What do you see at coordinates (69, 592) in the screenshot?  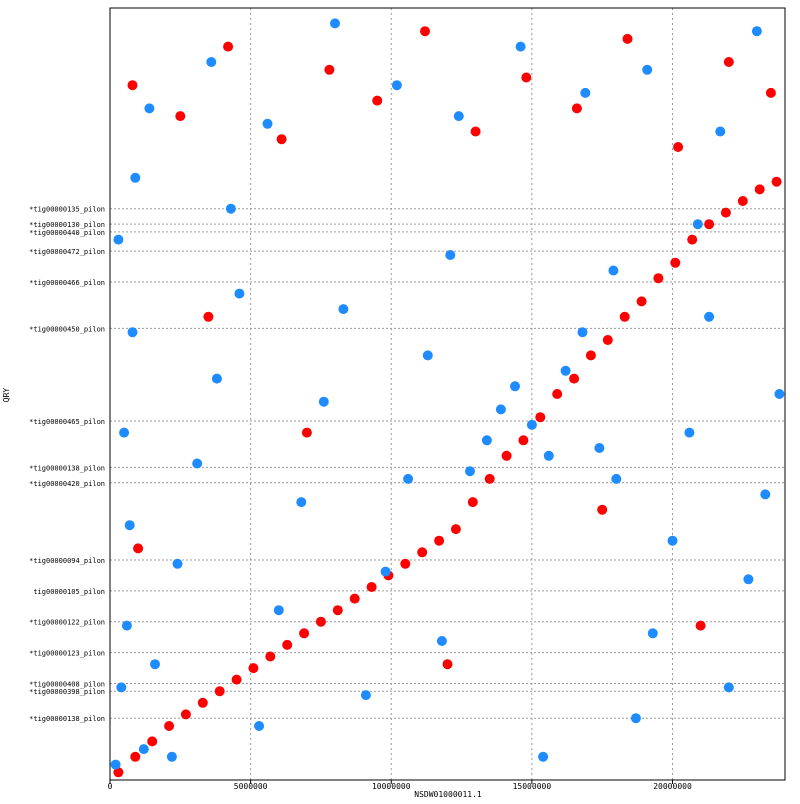 I see `y-tick-label: tig00000105_pilon` at bounding box center [69, 592].